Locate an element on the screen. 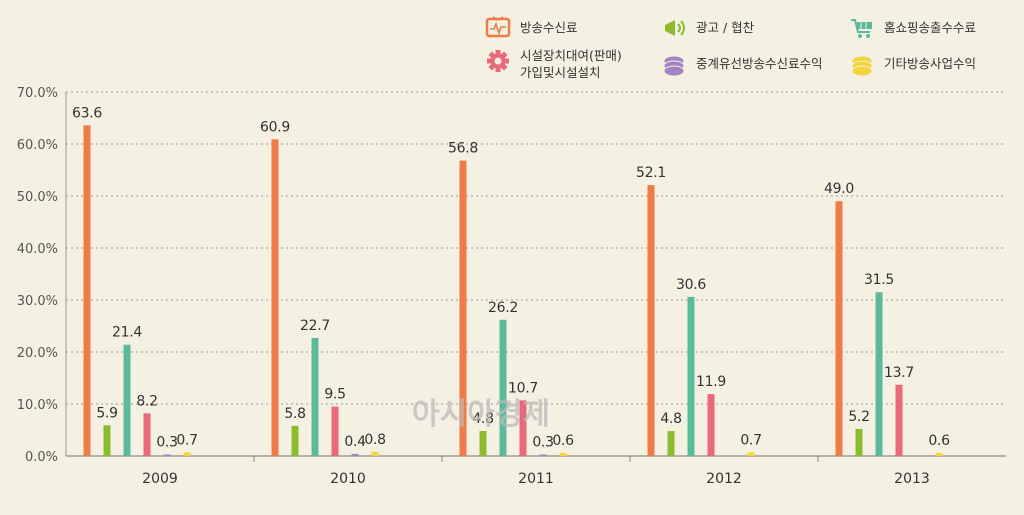 This screenshot has height=515, width=1024. x-tick-label: 2010 is located at coordinates (348, 479).